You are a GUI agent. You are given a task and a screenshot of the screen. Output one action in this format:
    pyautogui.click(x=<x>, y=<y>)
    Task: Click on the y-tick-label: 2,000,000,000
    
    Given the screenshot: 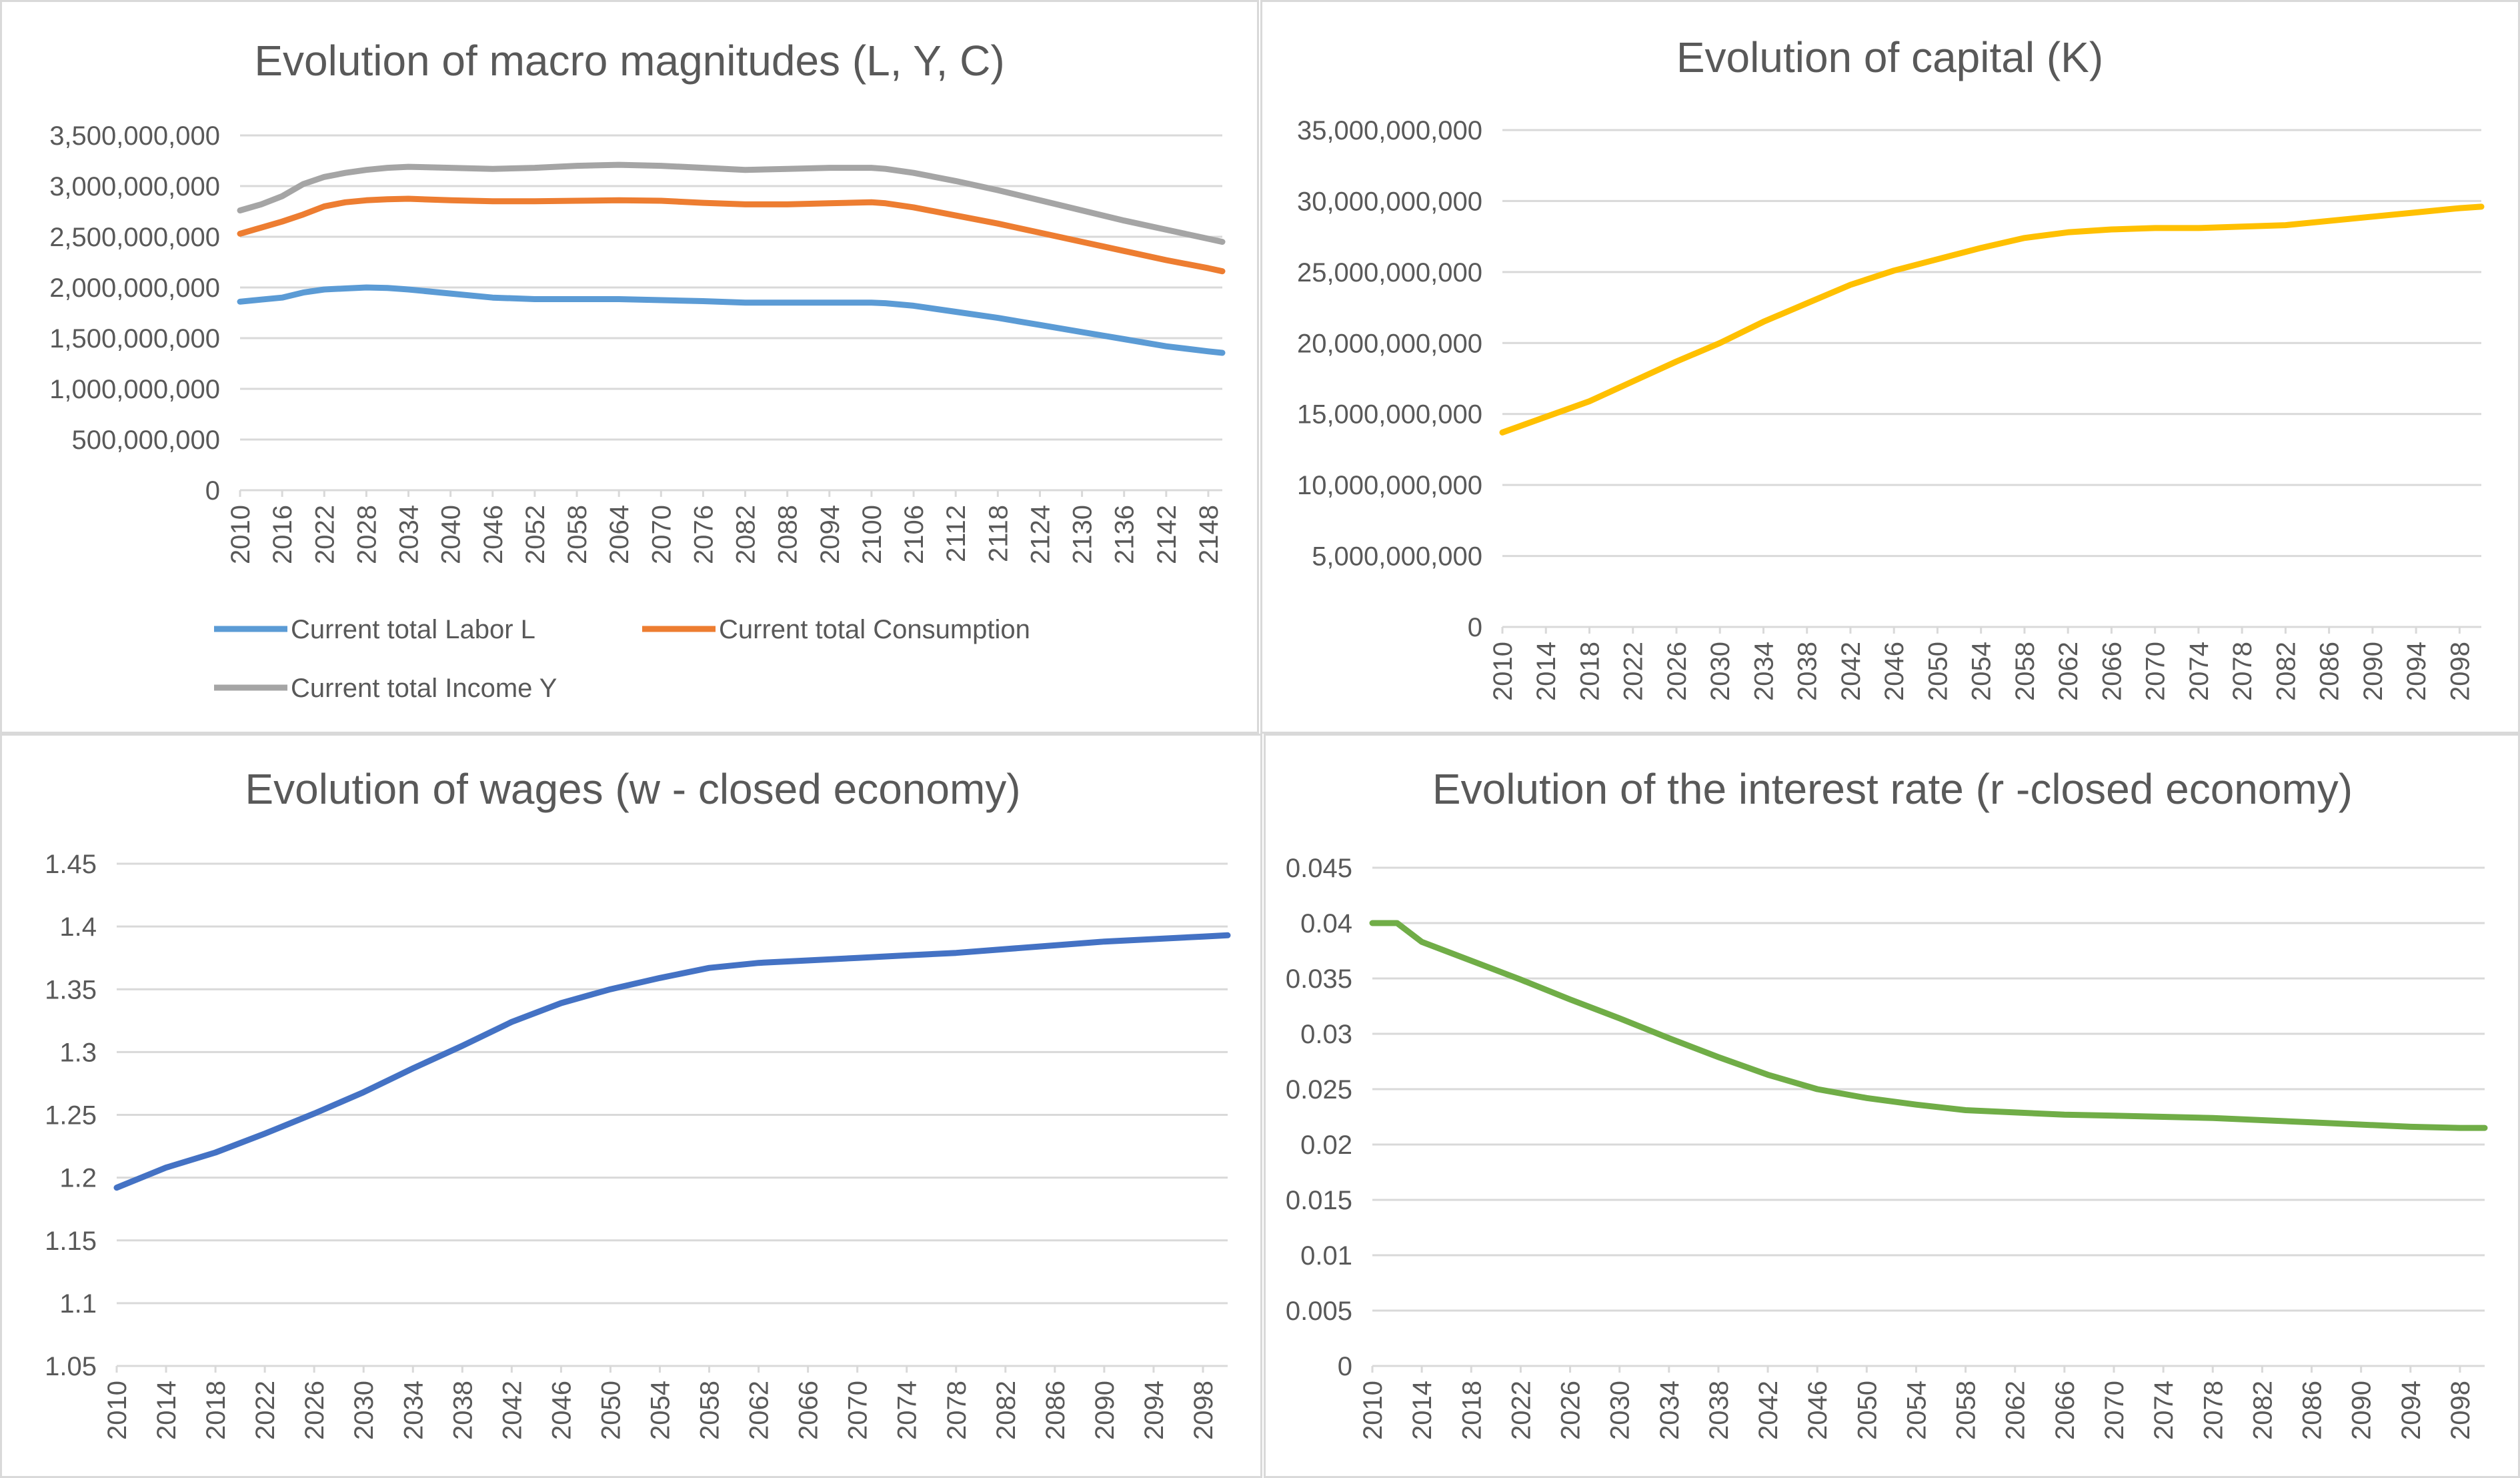 What is the action you would take?
    pyautogui.click(x=134, y=288)
    